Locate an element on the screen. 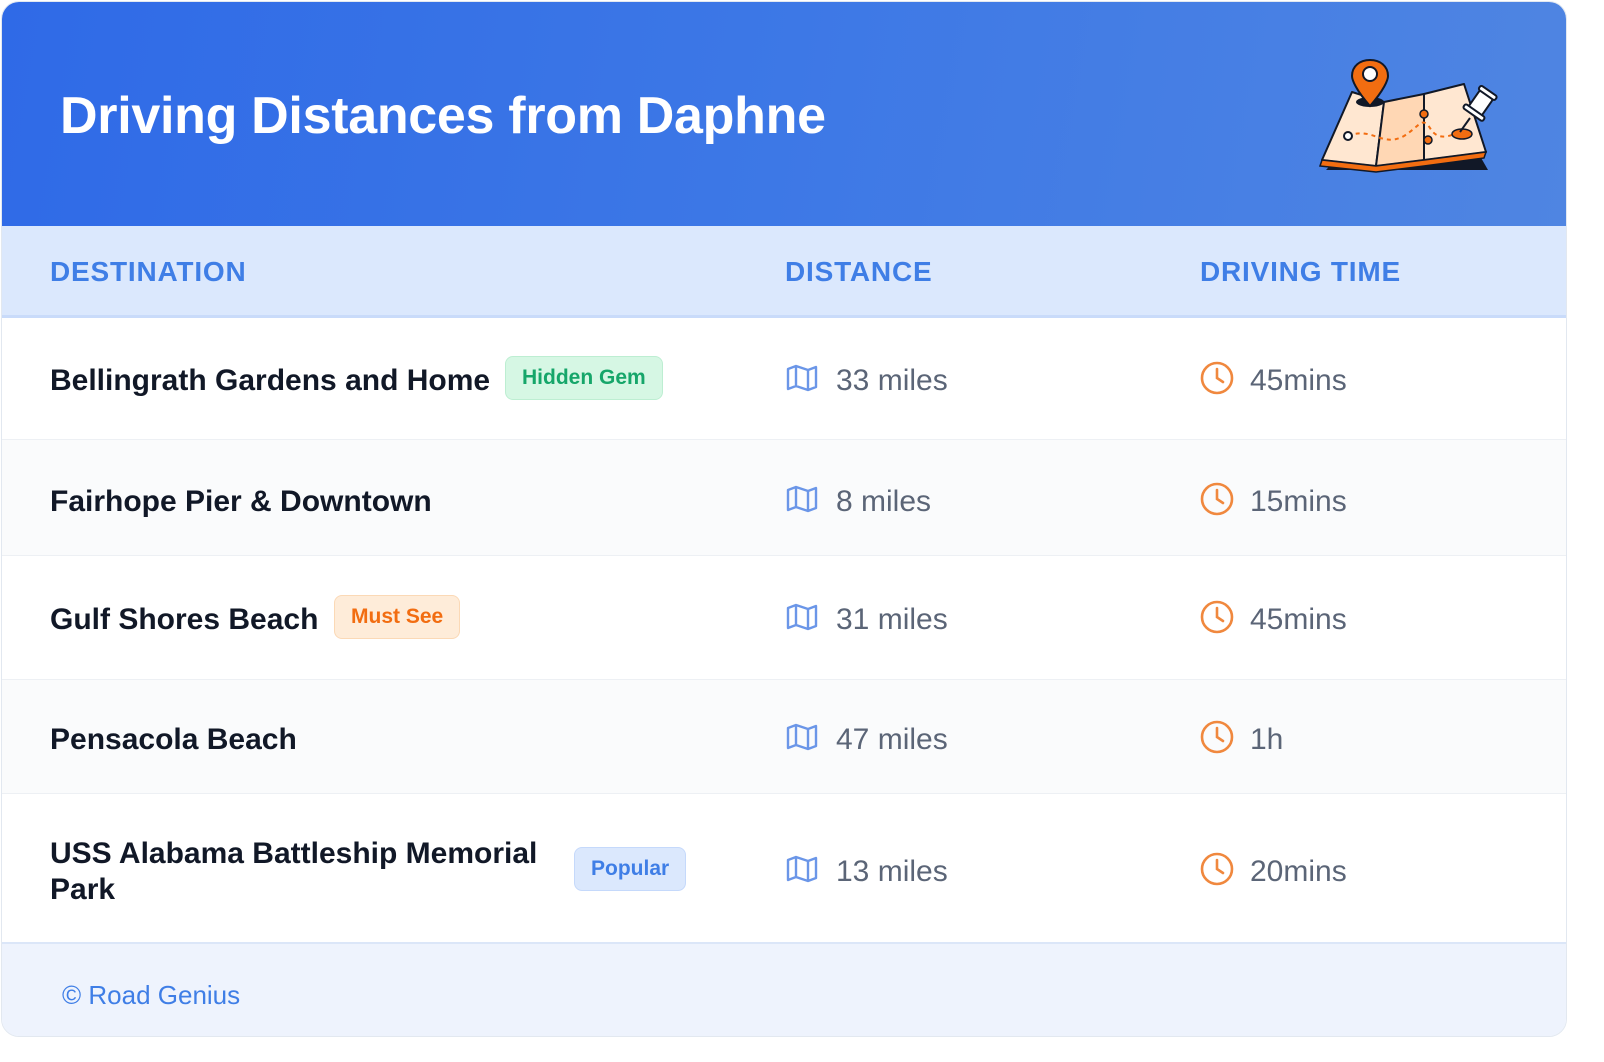 The height and width of the screenshot is (1062, 1604). destination-name: Bellingrath Gardens and Home is located at coordinates (270, 380).